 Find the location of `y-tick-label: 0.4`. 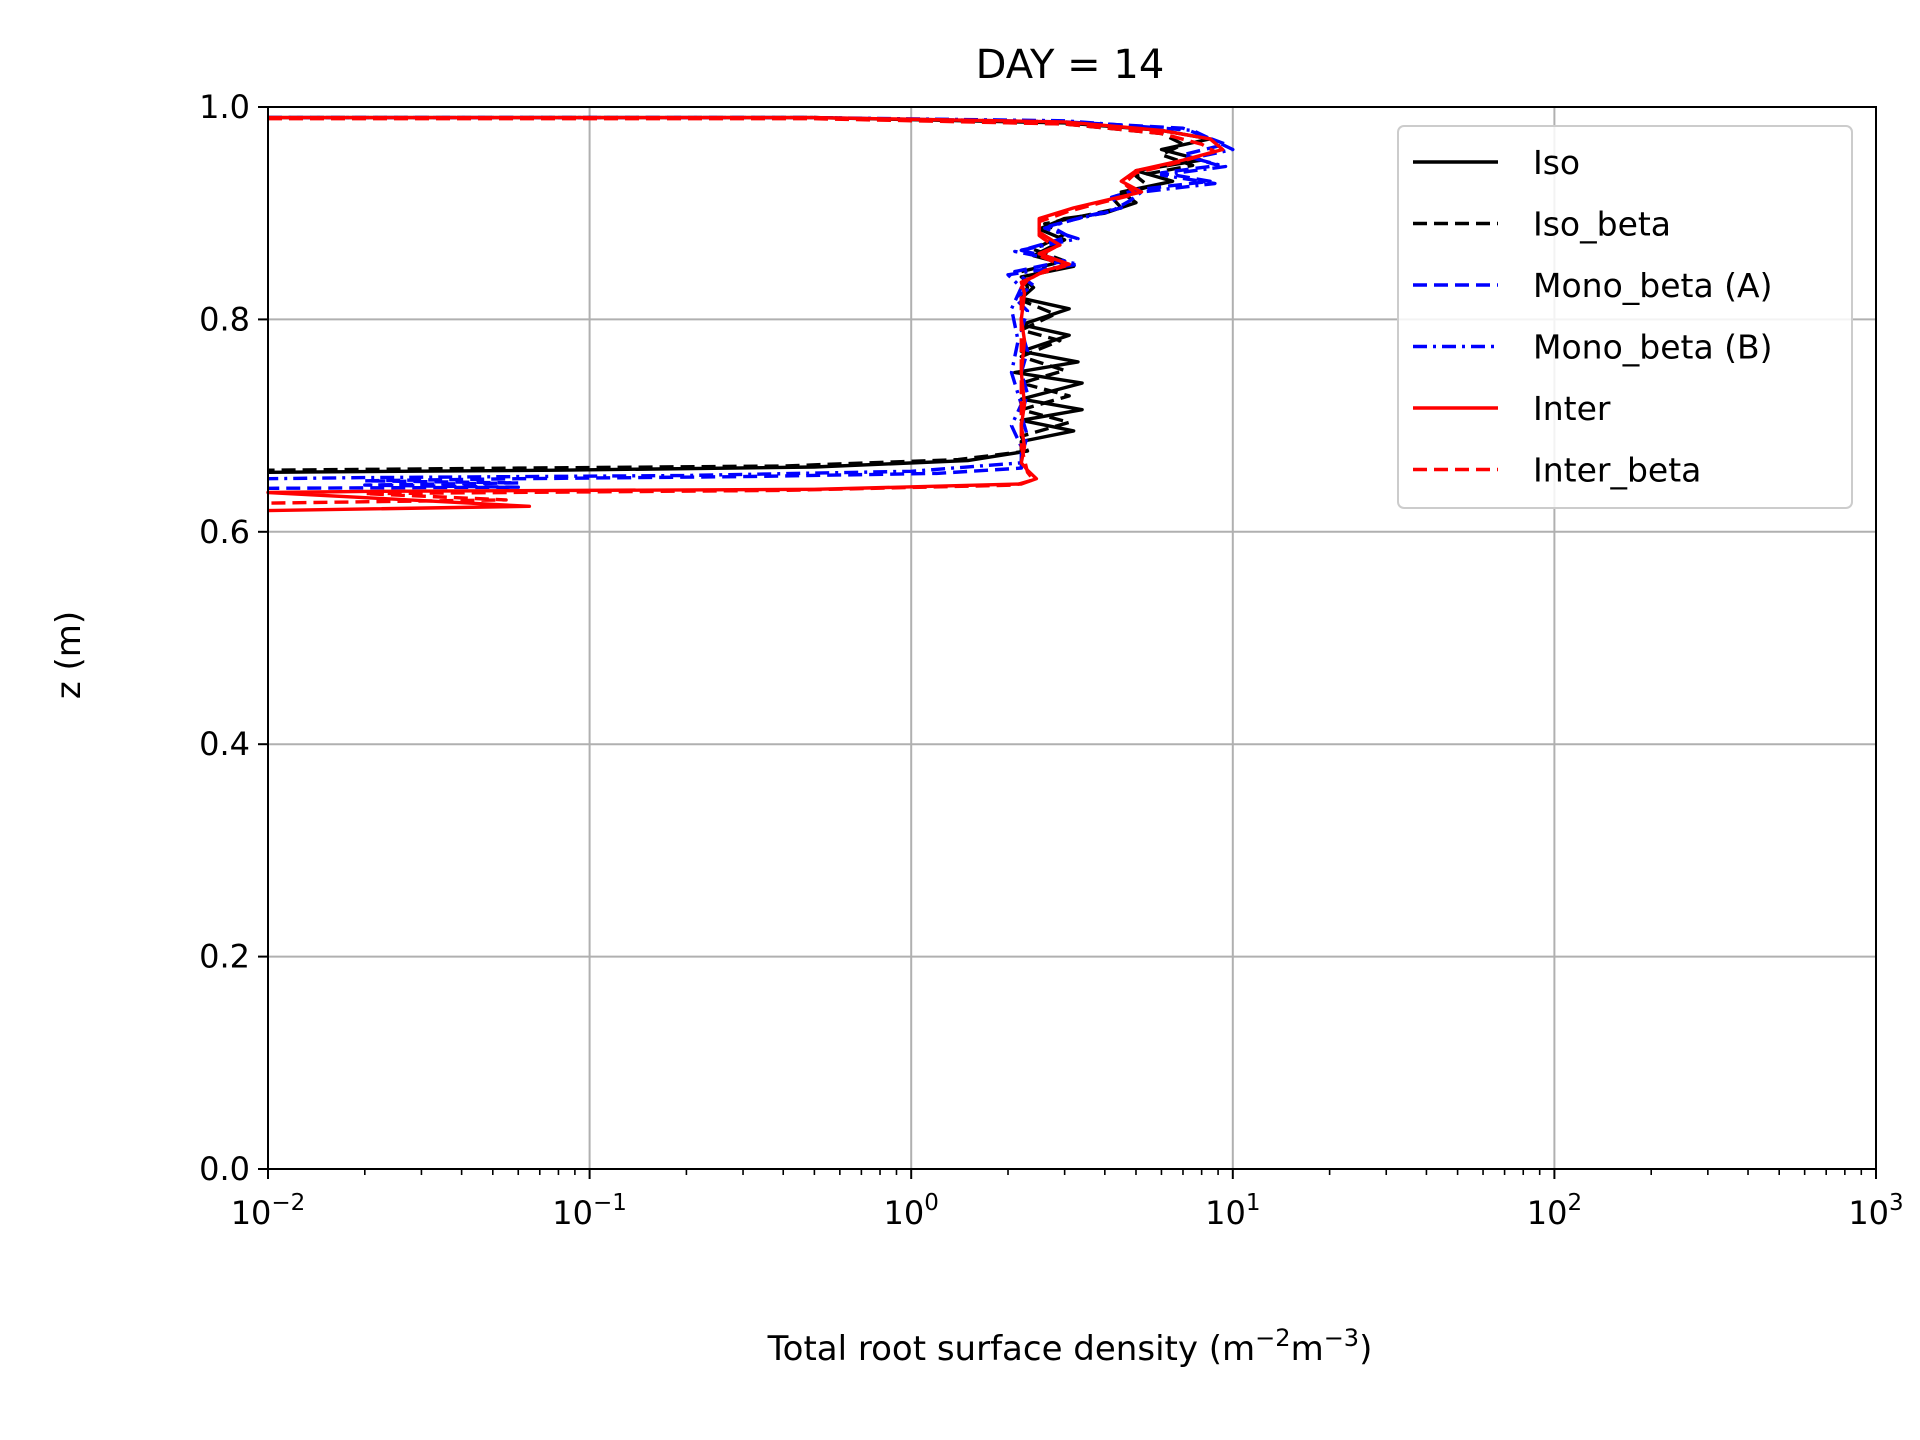

y-tick-label: 0.4 is located at coordinates (224, 744).